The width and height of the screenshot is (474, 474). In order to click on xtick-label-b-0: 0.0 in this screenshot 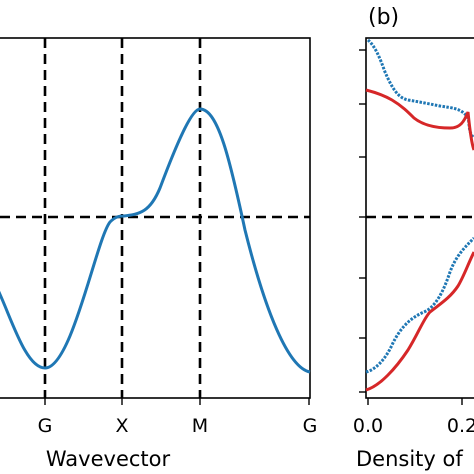, I will do `click(368, 426)`.